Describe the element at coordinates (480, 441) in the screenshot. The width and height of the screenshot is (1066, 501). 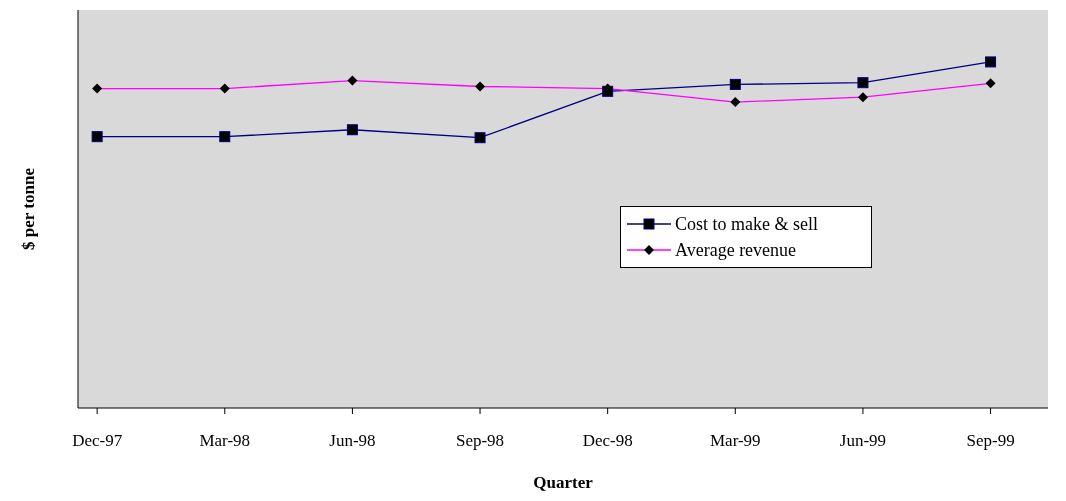
I see `x-tick-label: Sep-98` at that location.